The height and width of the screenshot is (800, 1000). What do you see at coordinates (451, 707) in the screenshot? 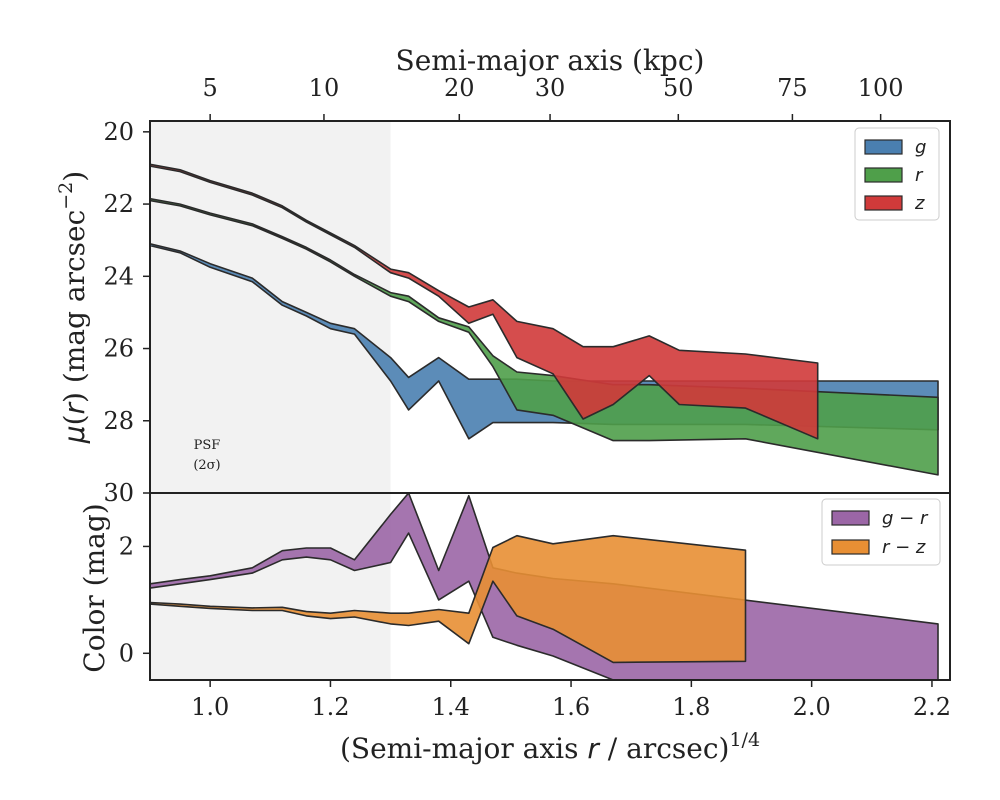
I see `r14-tick-label: 1.4` at bounding box center [451, 707].